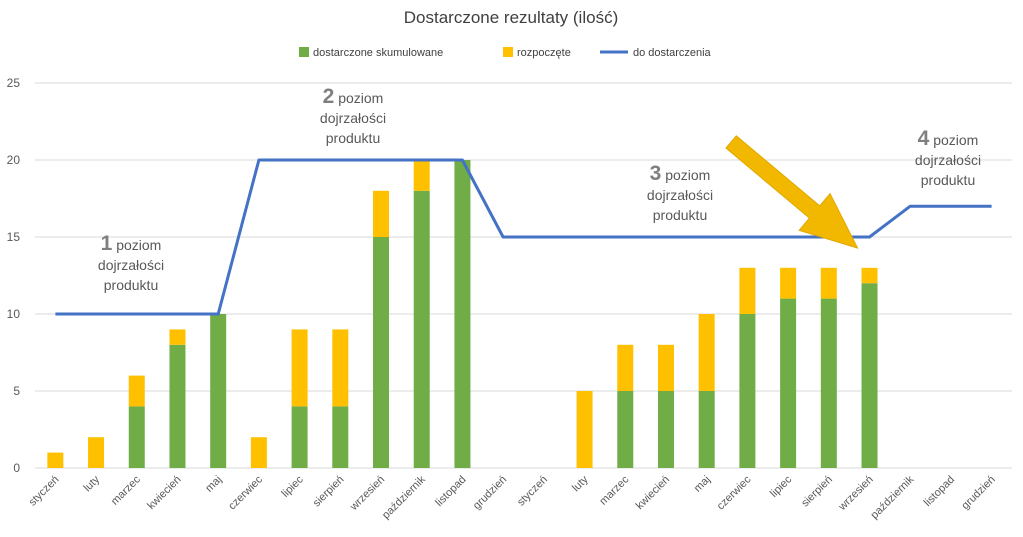 This screenshot has height=537, width=1023. I want to click on arrow-icon, so click(792, 192).